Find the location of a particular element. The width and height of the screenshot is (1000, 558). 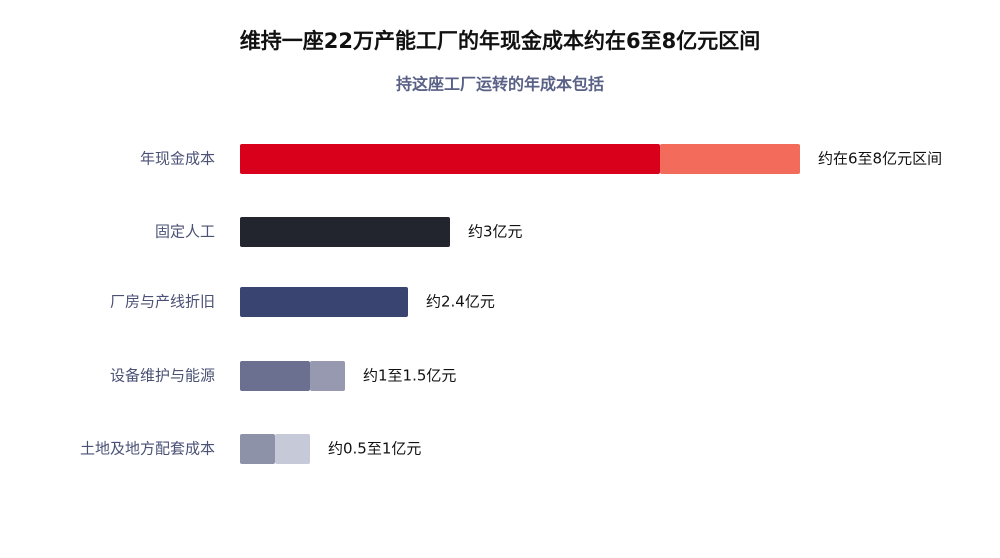

chart-subtitle: 持这座工厂运转的年成本包括 is located at coordinates (500, 84).